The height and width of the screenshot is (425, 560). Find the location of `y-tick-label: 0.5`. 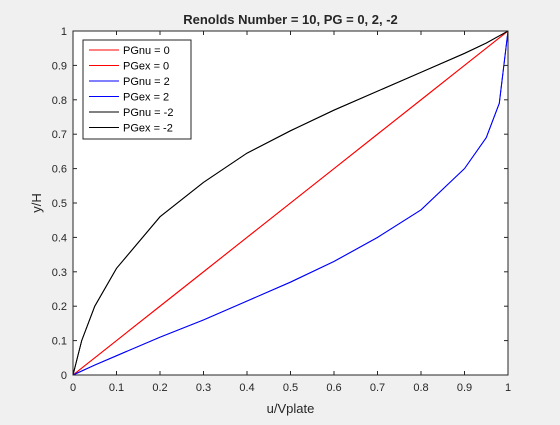

y-tick-label: 0.5 is located at coordinates (59, 204).